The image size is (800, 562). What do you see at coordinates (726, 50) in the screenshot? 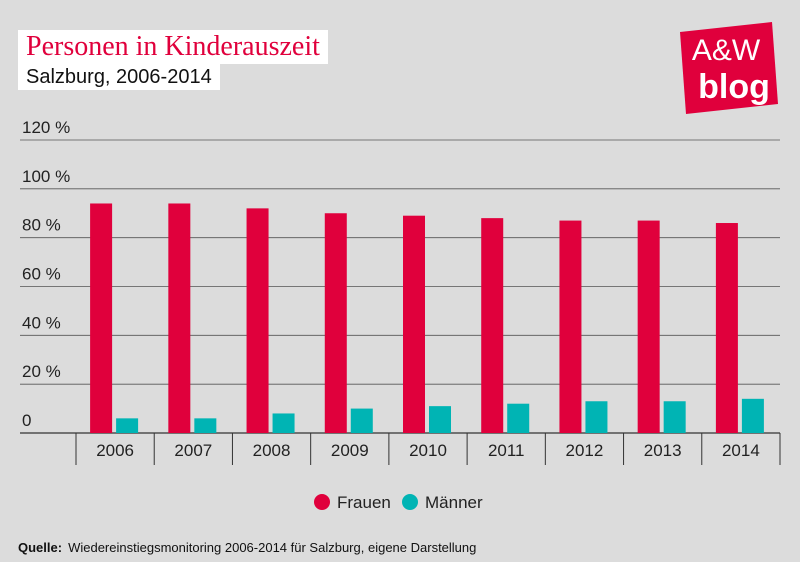
I see `logo-line1: A&W` at bounding box center [726, 50].